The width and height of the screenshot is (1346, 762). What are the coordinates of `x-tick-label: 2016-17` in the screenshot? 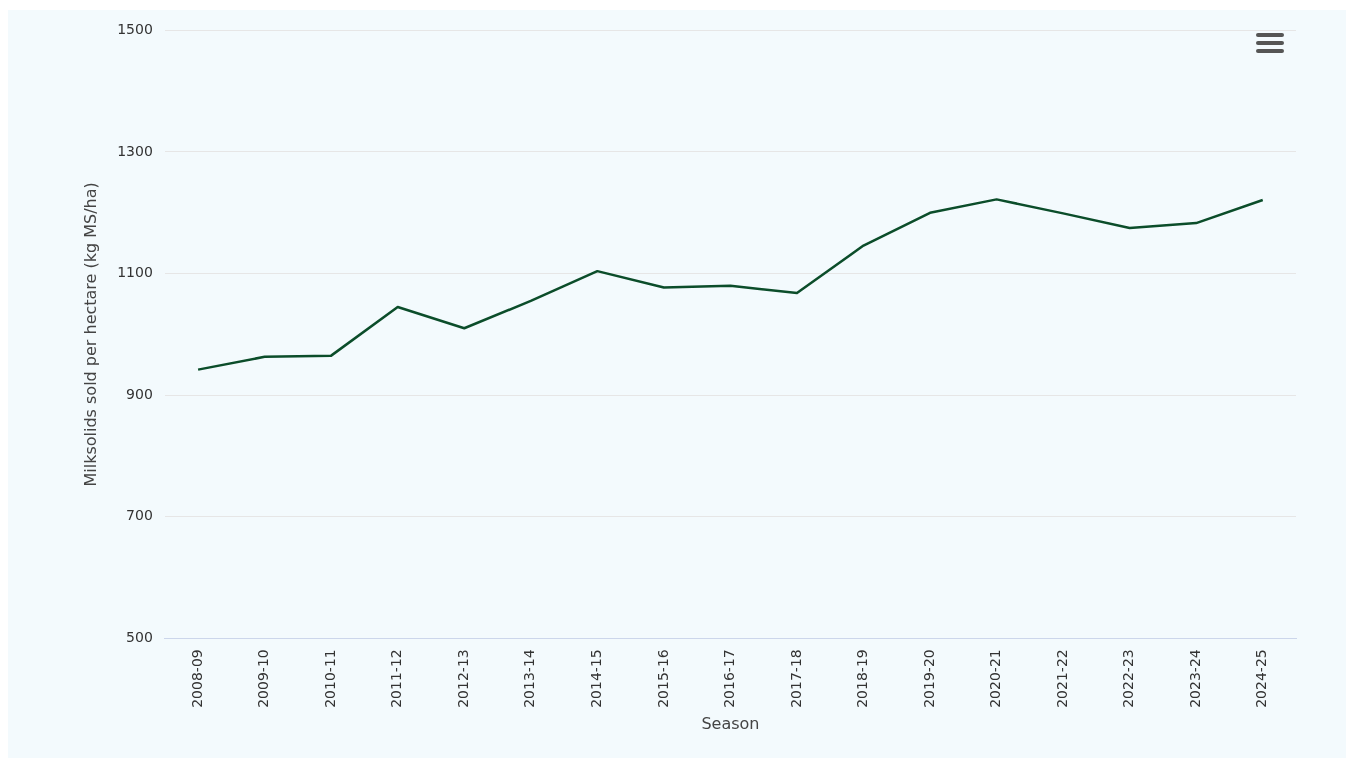 It's located at (729, 678).